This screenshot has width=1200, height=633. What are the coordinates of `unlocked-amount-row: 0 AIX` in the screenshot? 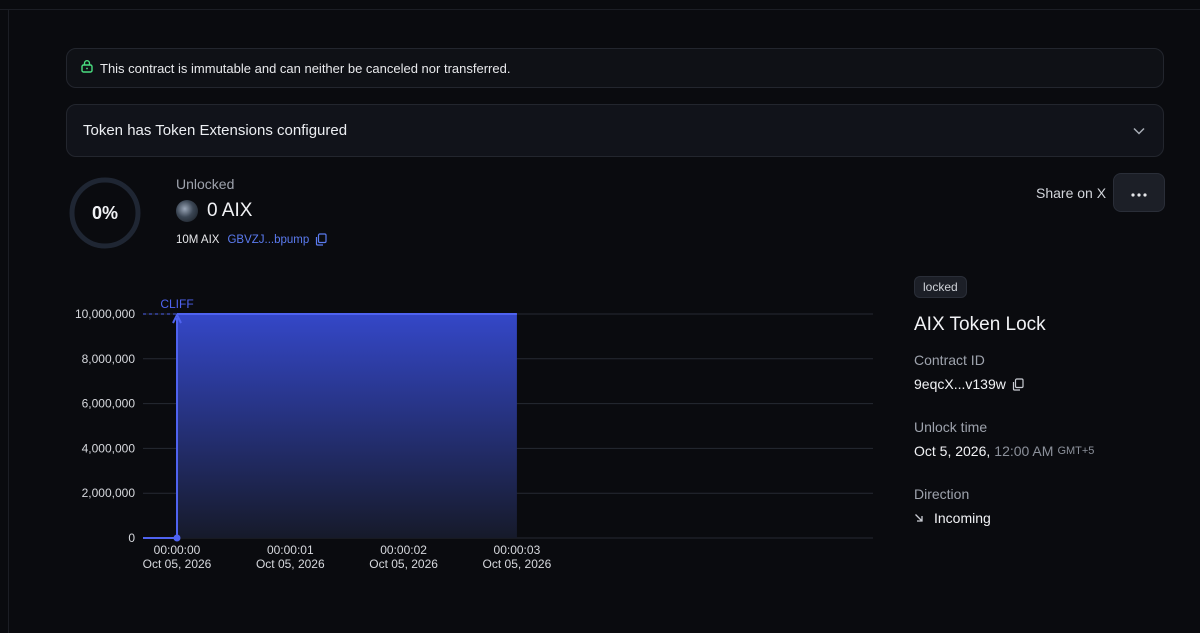 It's located at (214, 211).